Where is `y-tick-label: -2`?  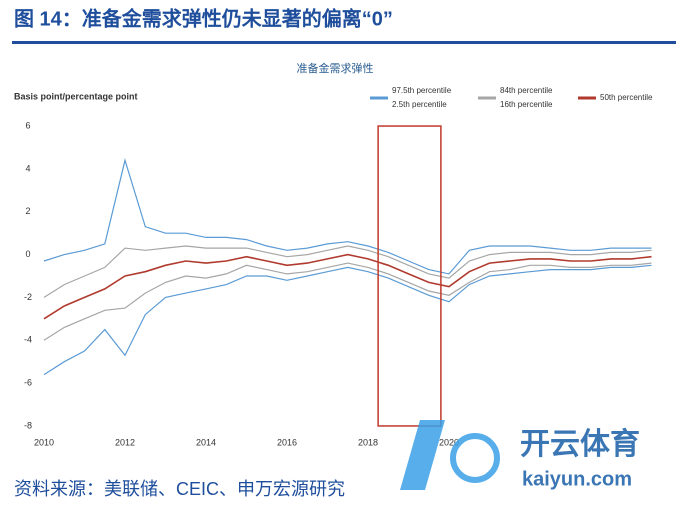 y-tick-label: -2 is located at coordinates (28, 297).